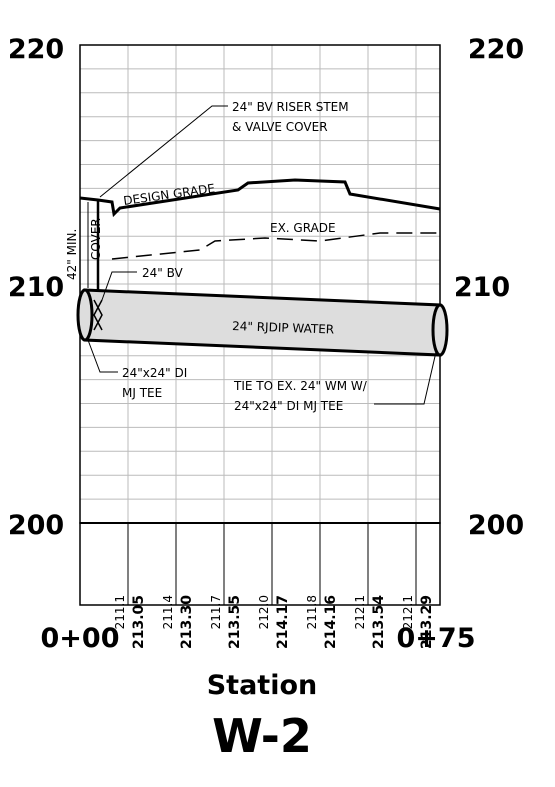 Image resolution: width=555 pixels, height=787 pixels. I want to click on elevation-table, so click(260, 564).